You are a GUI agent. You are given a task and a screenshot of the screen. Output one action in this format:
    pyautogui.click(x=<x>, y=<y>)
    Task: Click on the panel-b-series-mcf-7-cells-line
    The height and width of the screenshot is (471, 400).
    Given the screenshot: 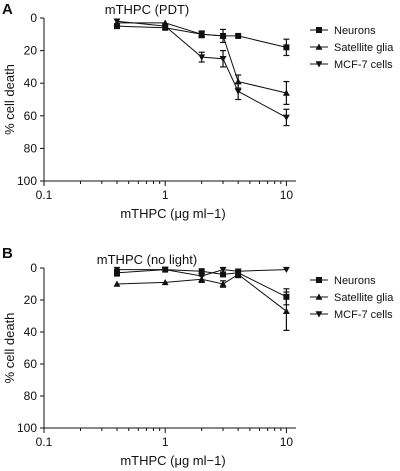 What is the action you would take?
    pyautogui.click(x=201, y=273)
    